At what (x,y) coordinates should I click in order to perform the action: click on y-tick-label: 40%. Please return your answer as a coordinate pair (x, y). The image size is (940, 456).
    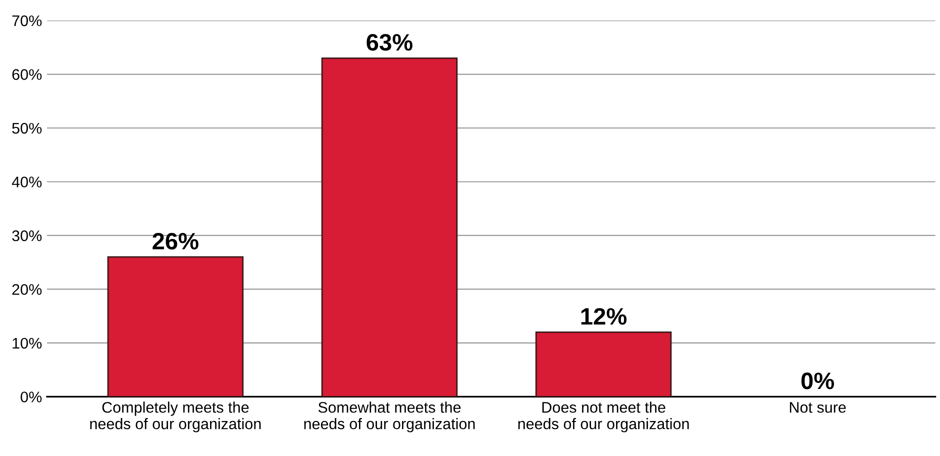
    Looking at the image, I should click on (27, 182).